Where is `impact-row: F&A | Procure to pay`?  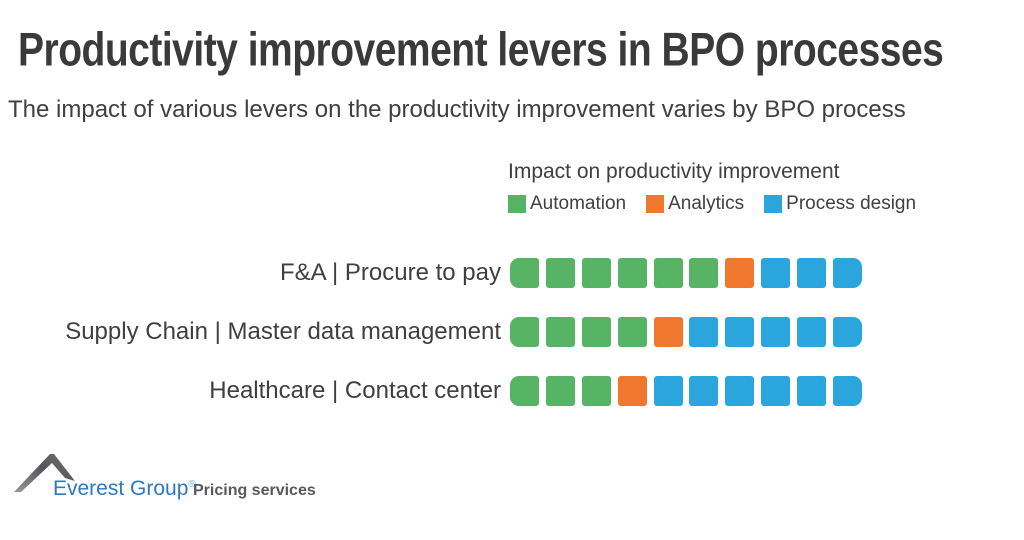
impact-row: F&A | Procure to pay is located at coordinates (431, 273).